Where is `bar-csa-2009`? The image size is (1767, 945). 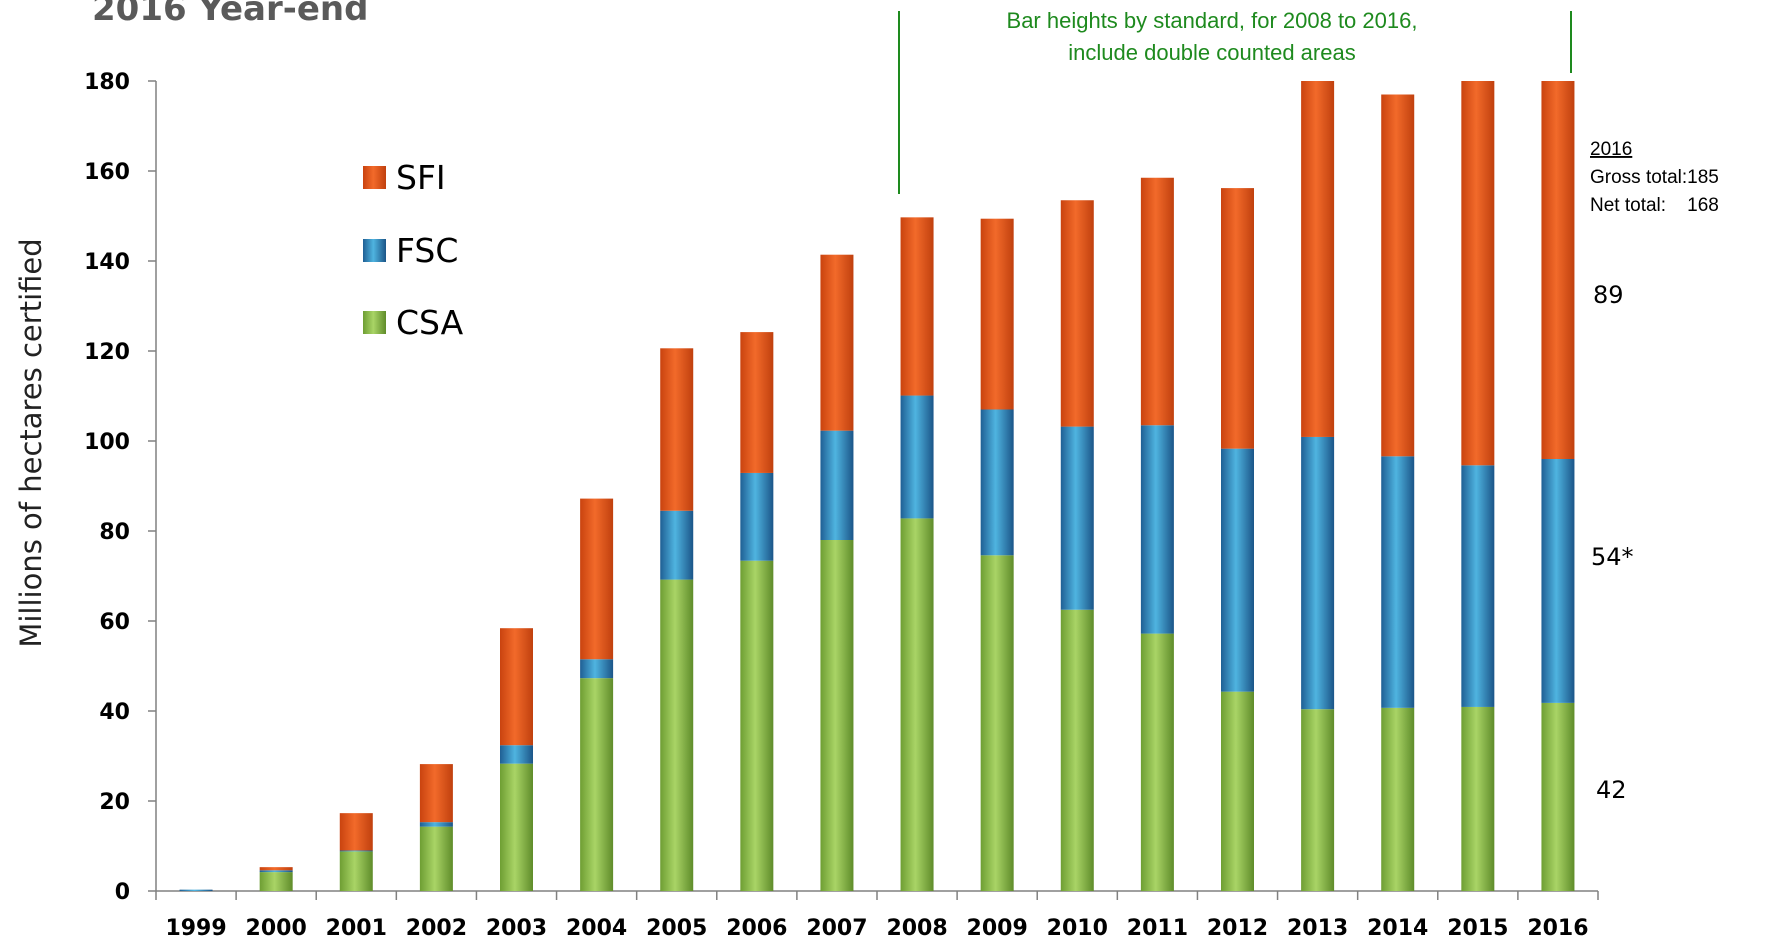 bar-csa-2009 is located at coordinates (997, 723).